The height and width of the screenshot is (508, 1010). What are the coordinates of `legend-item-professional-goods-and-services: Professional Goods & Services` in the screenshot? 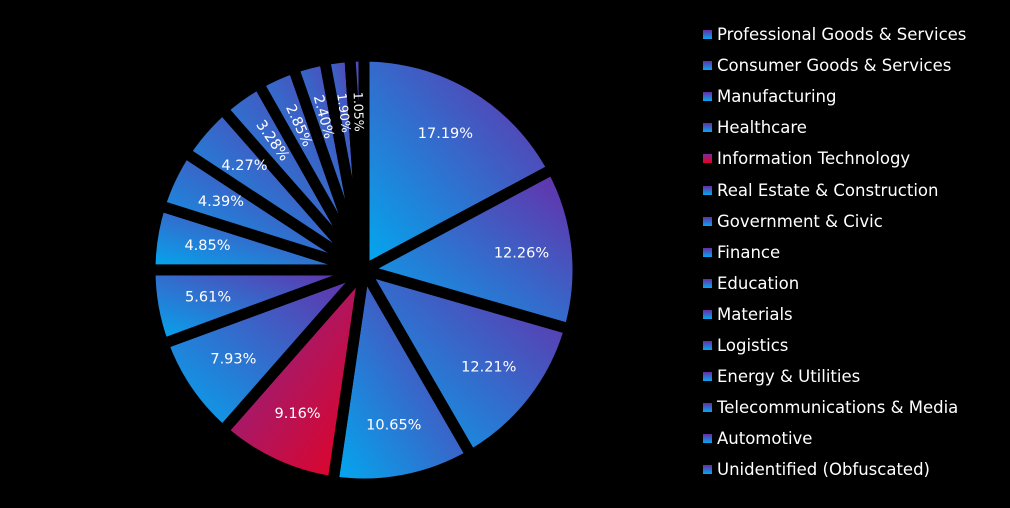 It's located at (853, 34).